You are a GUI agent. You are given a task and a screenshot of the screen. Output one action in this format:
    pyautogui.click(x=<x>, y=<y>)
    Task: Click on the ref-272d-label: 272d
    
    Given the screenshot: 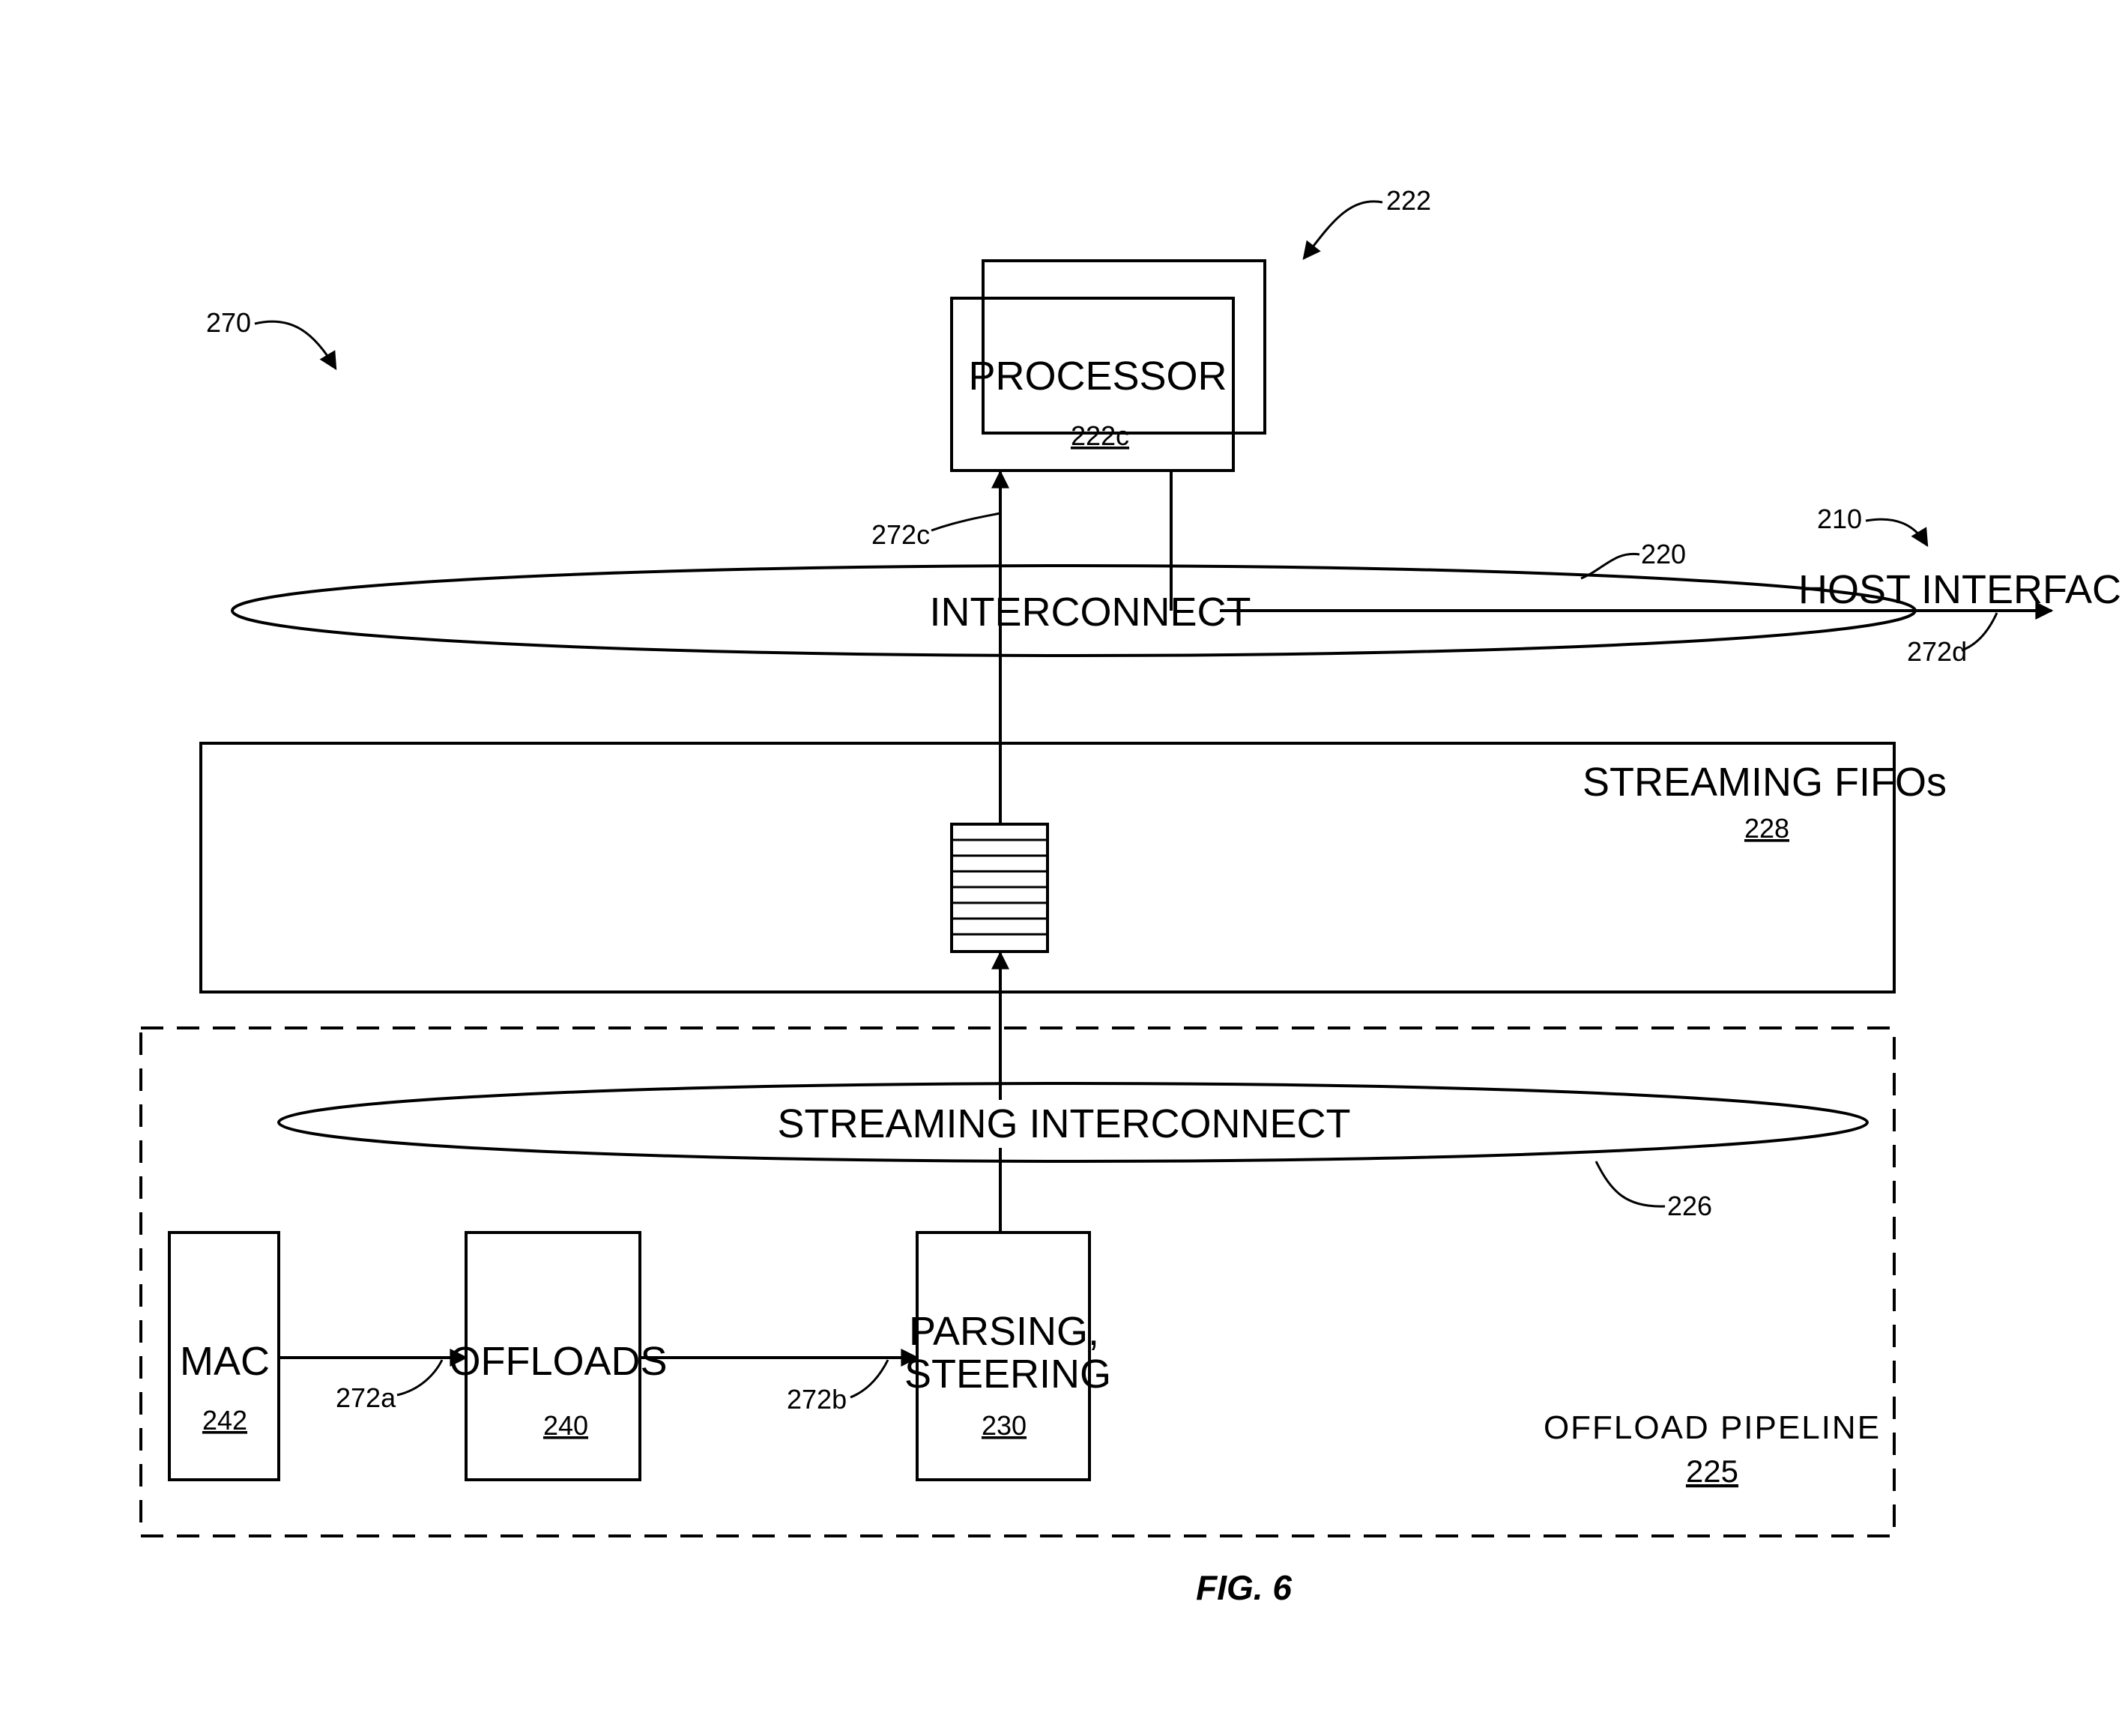 What is the action you would take?
    pyautogui.click(x=1937, y=651)
    